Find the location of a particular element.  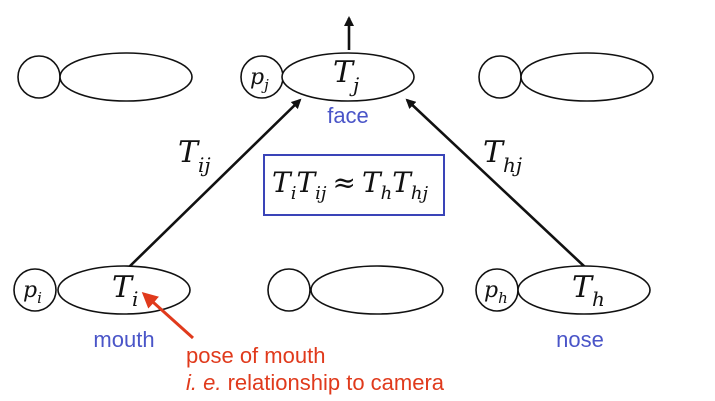

face-part-label: face is located at coordinates (348, 115).